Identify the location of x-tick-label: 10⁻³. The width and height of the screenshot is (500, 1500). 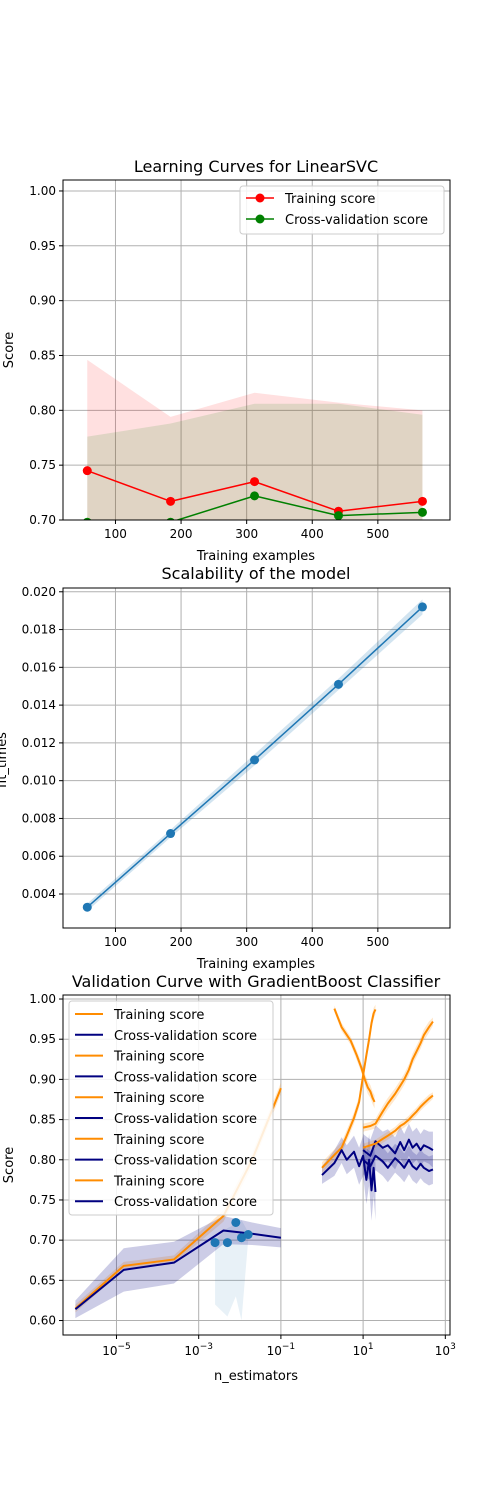
(198, 1350).